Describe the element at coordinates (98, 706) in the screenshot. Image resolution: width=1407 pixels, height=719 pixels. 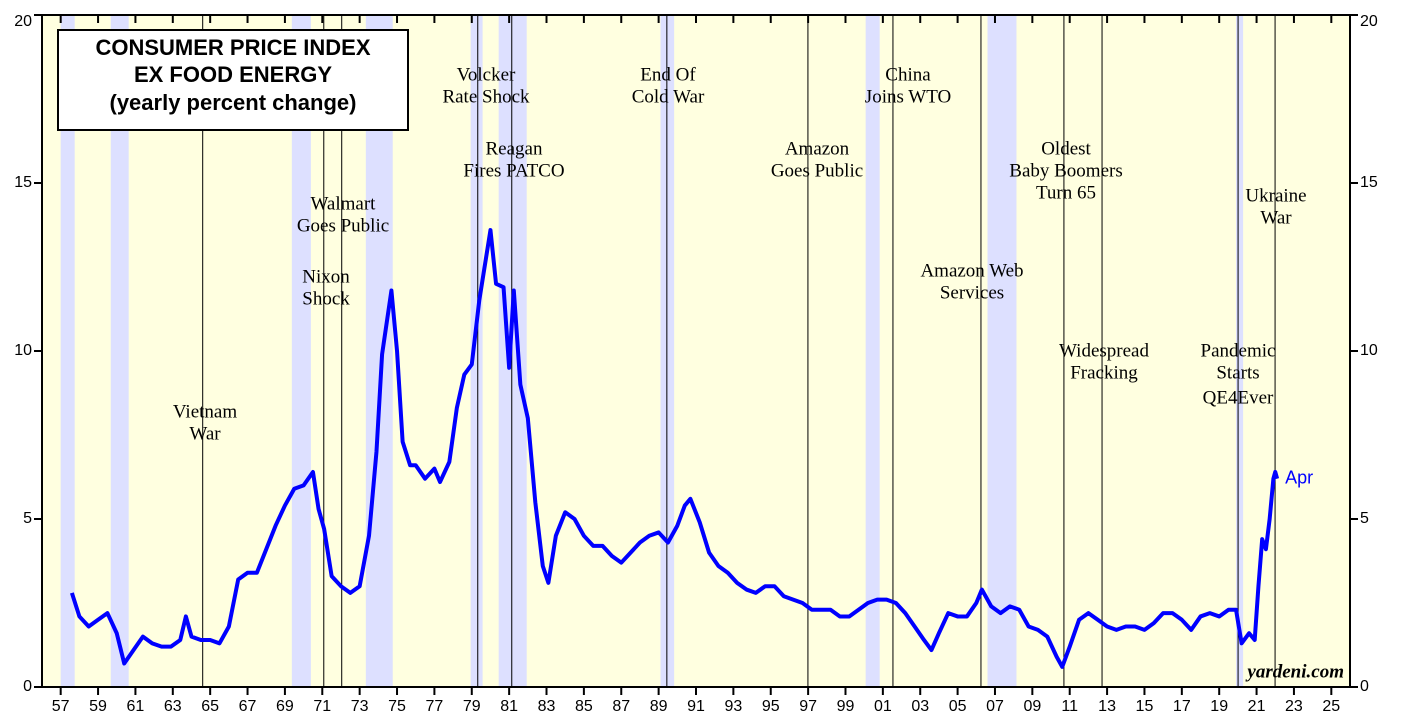
I see `x-tick-label: 59` at that location.